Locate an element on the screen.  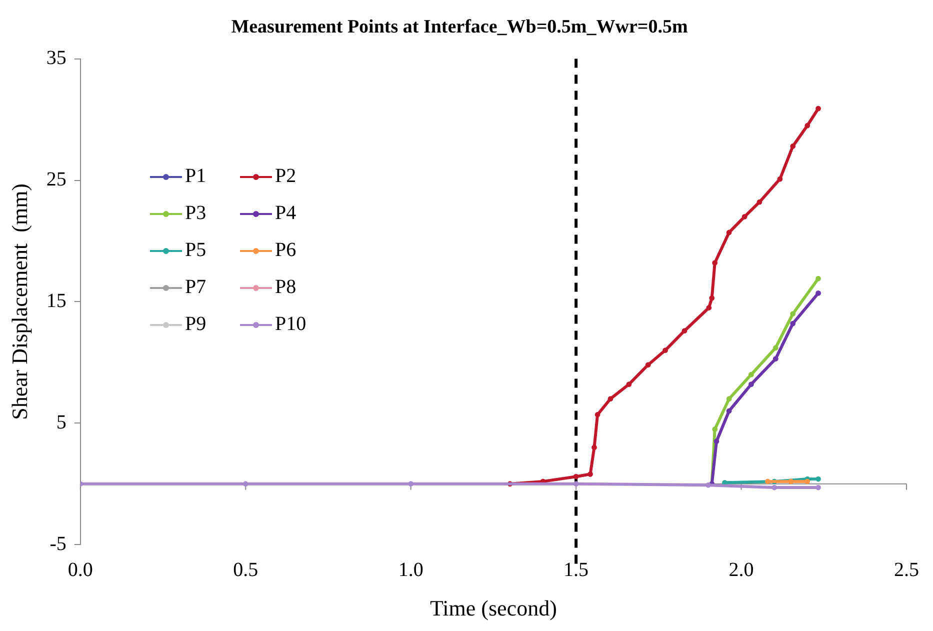
x-tick-label: 1.0 is located at coordinates (411, 569).